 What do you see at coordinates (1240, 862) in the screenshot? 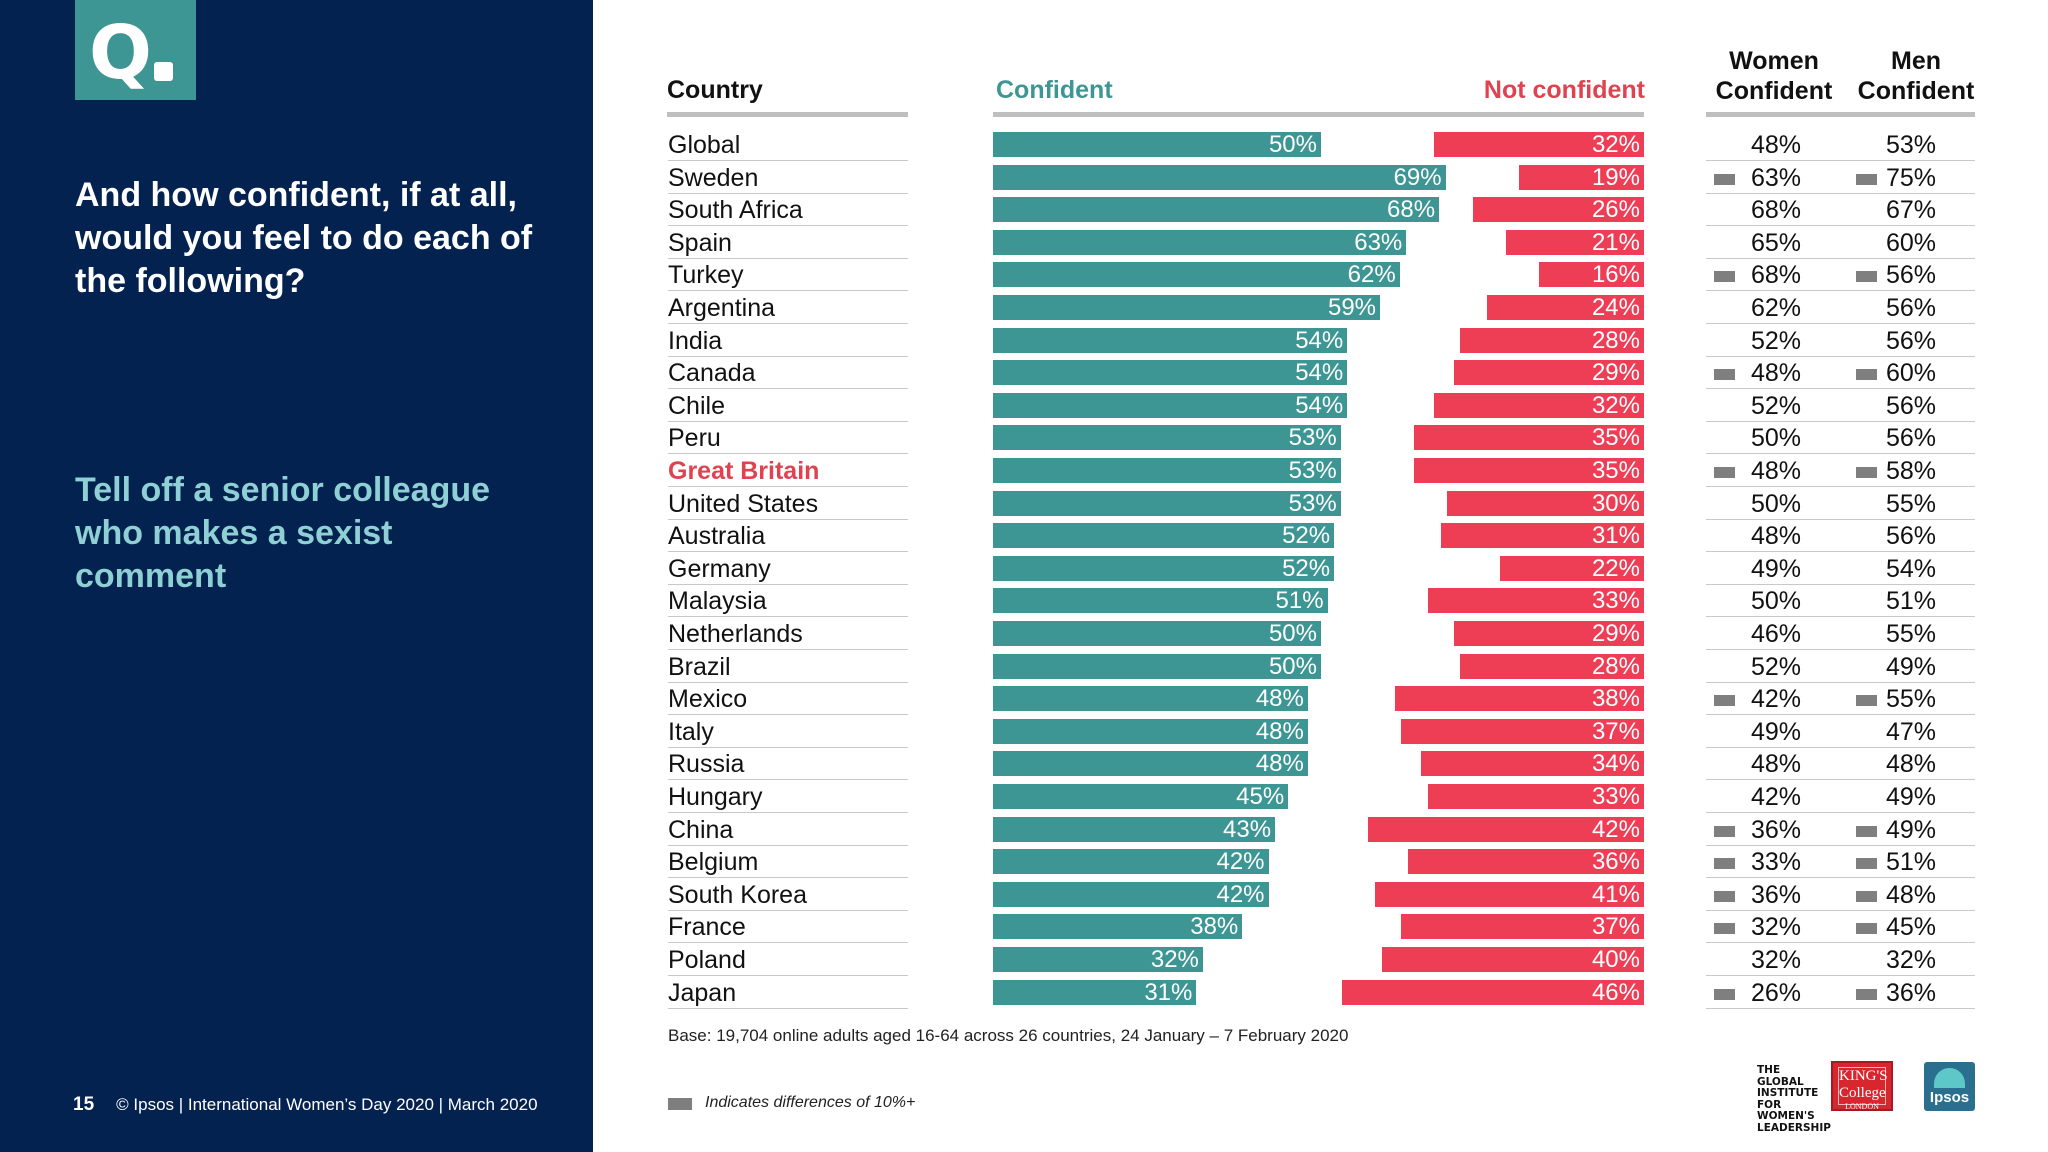
I see `confident-value-label: 42%` at bounding box center [1240, 862].